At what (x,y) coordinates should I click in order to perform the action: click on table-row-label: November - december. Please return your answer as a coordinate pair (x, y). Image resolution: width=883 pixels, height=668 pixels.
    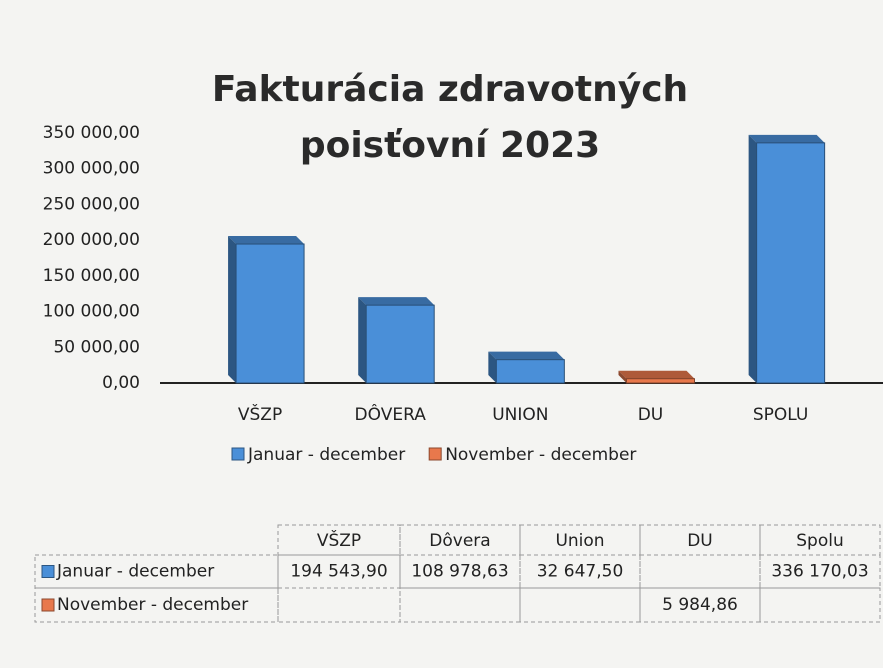
    Looking at the image, I should click on (152, 605).